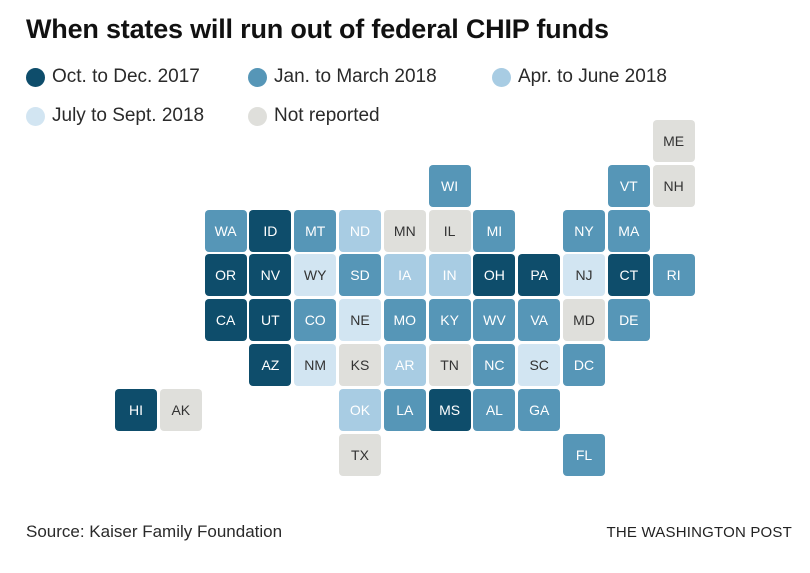 The width and height of the screenshot is (810, 573). What do you see at coordinates (270, 320) in the screenshot?
I see `state-tile-ut: UT` at bounding box center [270, 320].